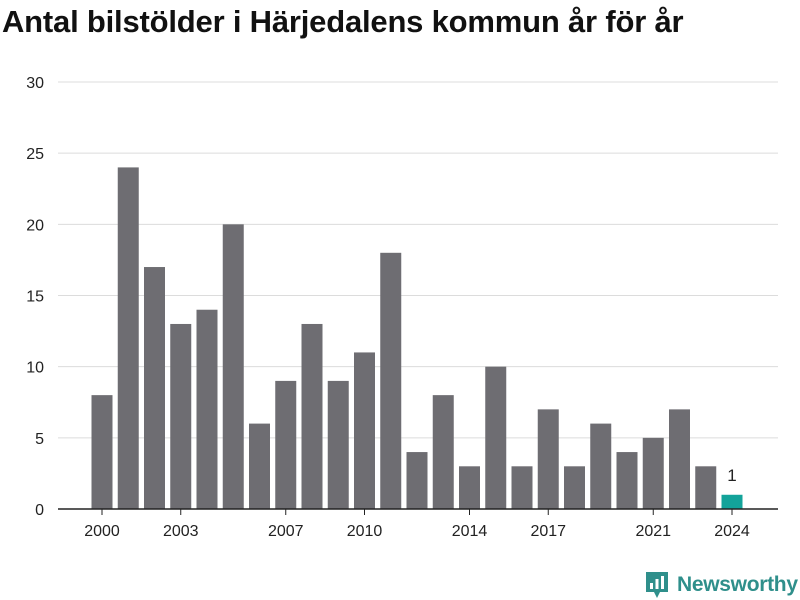 Image resolution: width=800 pixels, height=600 pixels. I want to click on bar-2020, so click(627, 480).